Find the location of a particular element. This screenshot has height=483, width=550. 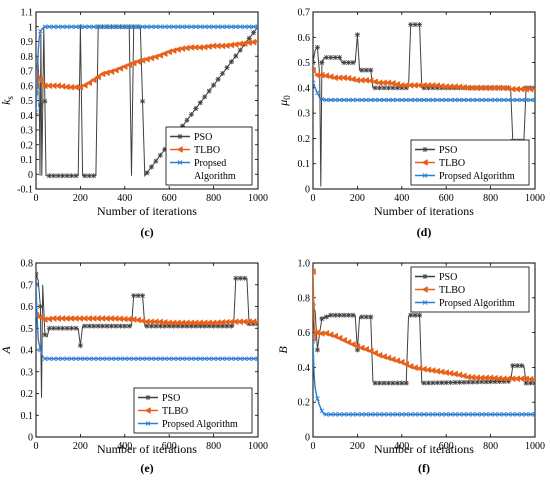

x-axis-label: Number of iterations is located at coordinates (147, 211).